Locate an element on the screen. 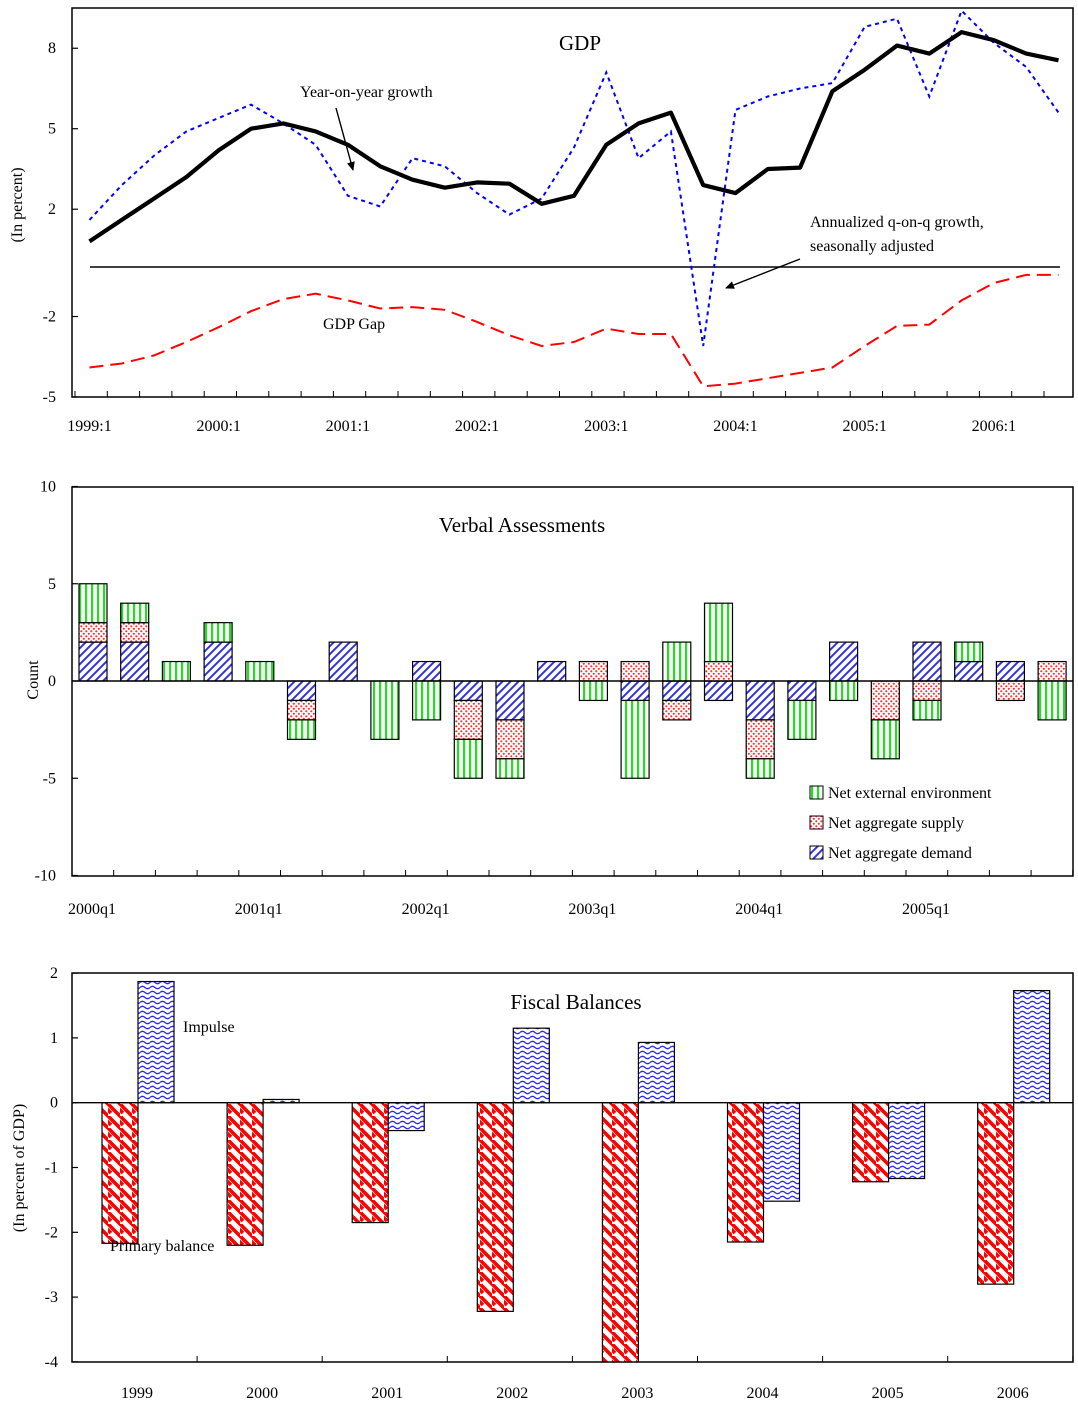  verbal-y-tick-label: -5 is located at coordinates (49, 778).